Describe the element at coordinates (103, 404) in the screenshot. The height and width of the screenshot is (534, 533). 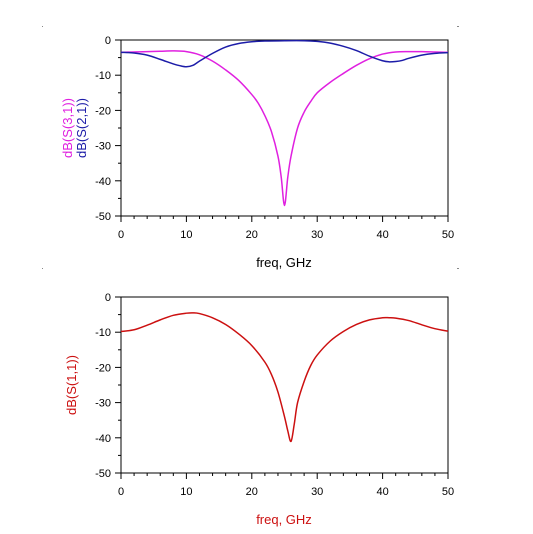
I see `bottom-y-tick-label: -30` at that location.